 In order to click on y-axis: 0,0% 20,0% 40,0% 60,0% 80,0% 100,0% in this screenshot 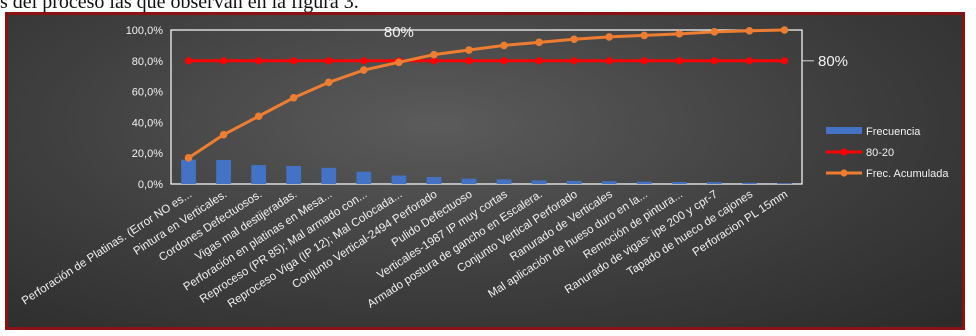, I will do `click(145, 108)`.